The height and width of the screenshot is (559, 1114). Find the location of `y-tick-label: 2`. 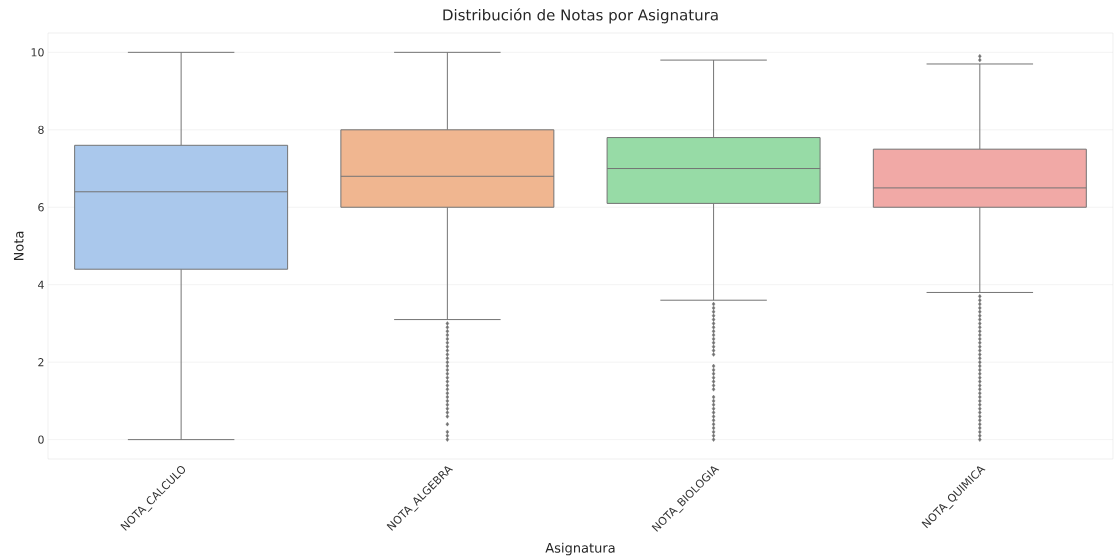

y-tick-label: 2 is located at coordinates (41, 362).